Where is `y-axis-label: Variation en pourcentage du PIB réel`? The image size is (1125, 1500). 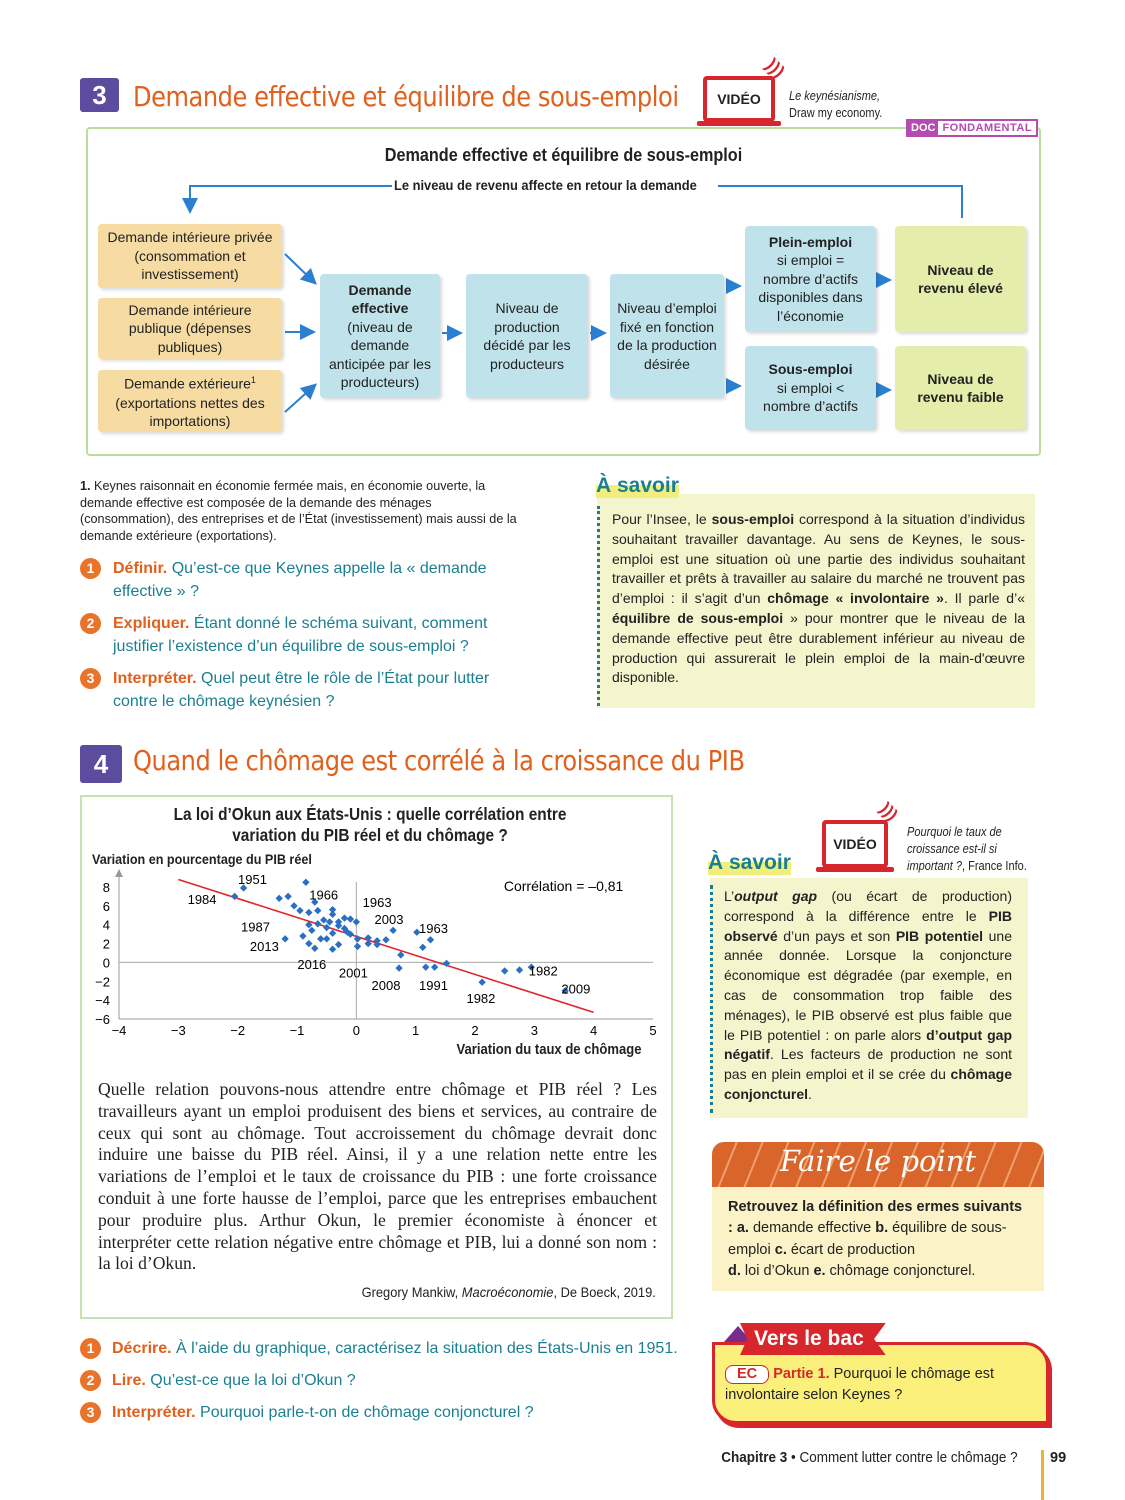 y-axis-label: Variation en pourcentage du PIB réel is located at coordinates (202, 859).